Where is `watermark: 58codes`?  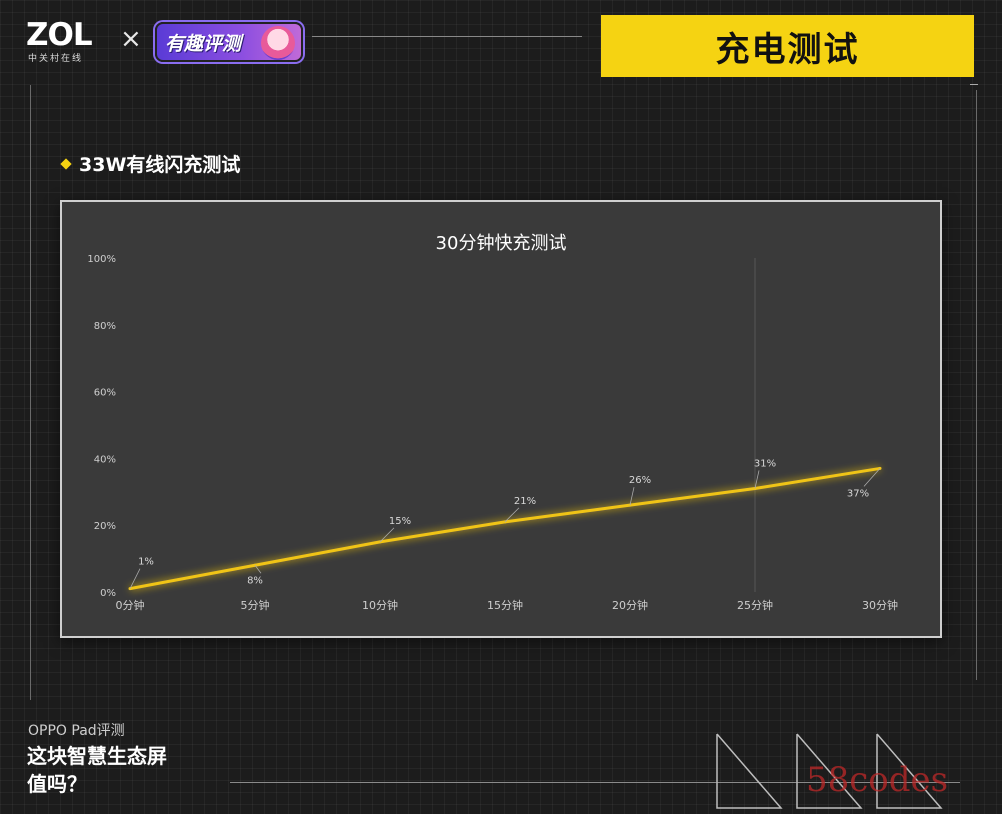
watermark: 58codes is located at coordinates (877, 780).